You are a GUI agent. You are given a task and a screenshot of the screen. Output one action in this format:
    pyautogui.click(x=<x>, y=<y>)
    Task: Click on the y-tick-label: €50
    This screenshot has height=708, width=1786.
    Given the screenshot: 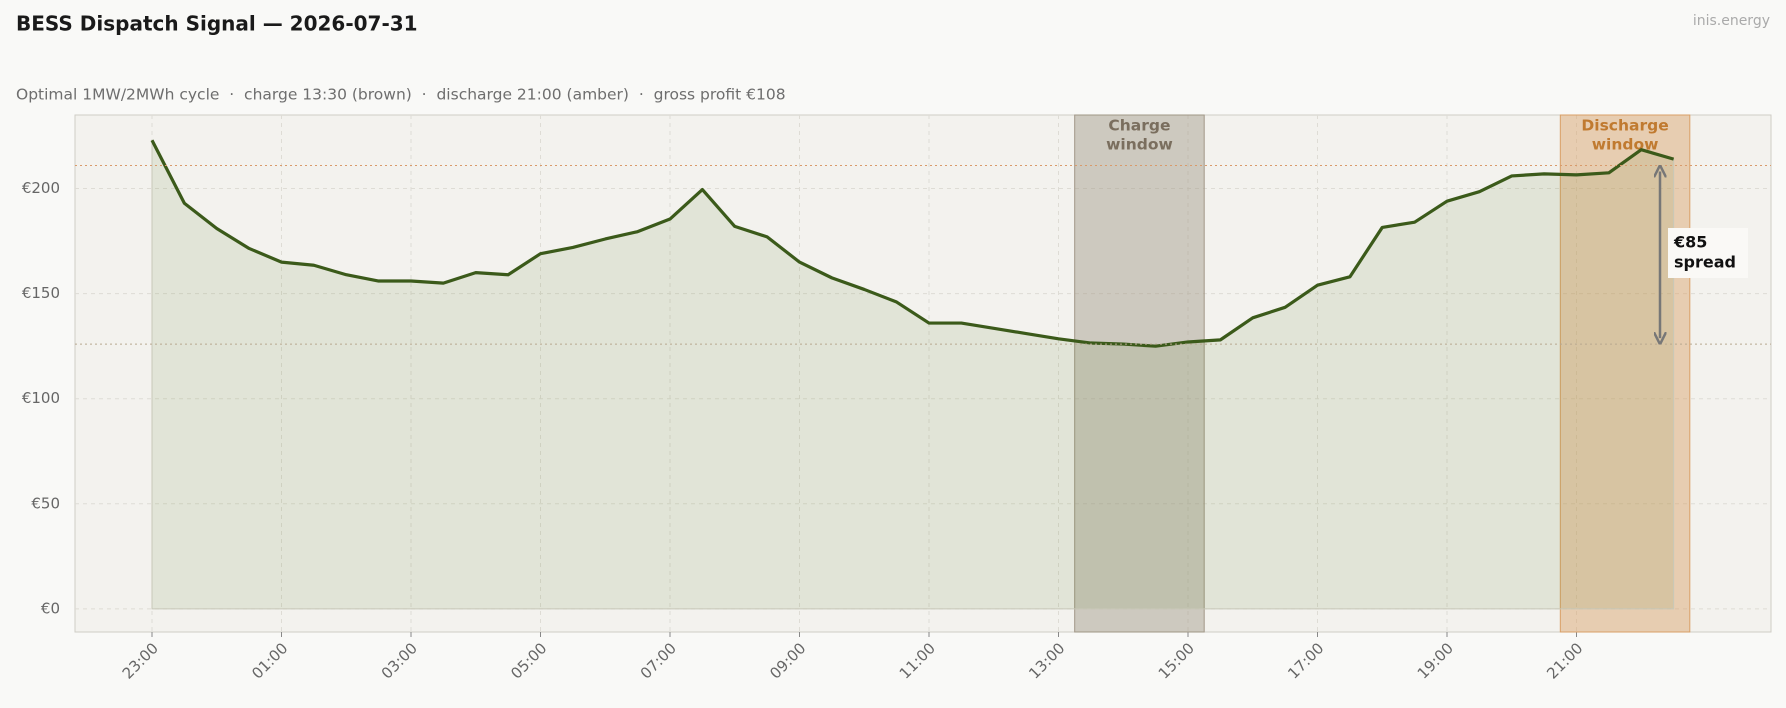 What is the action you would take?
    pyautogui.click(x=45, y=503)
    